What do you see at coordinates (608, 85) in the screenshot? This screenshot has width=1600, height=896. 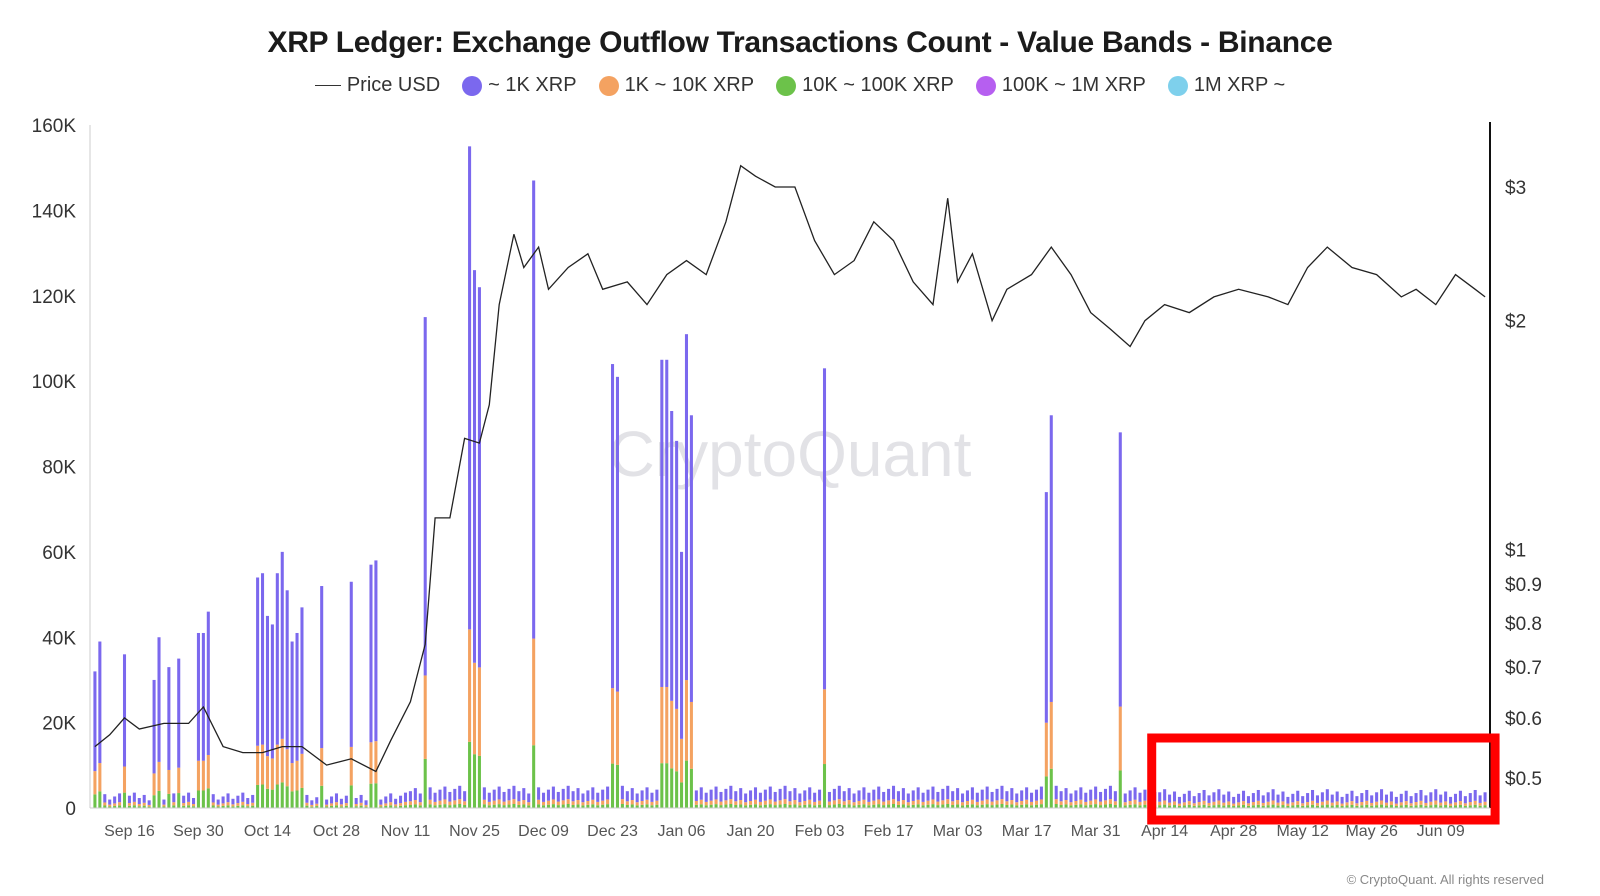 I see `legend-dot-swatch` at bounding box center [608, 85].